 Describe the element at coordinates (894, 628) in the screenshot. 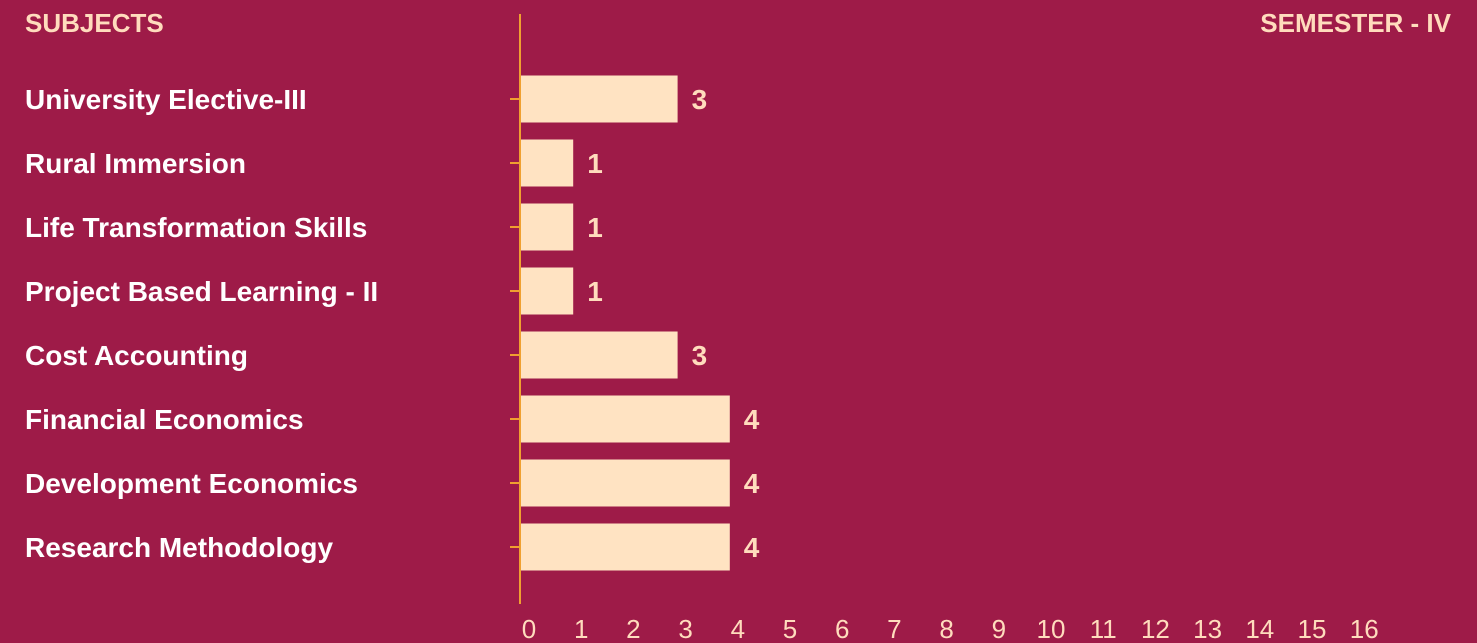

I see `x-tick-label: 7` at that location.